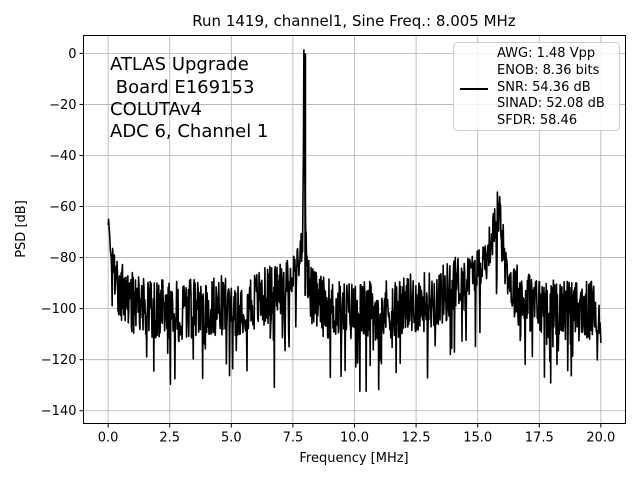 The height and width of the screenshot is (480, 640). I want to click on x-tick-label: 0.0, so click(108, 438).